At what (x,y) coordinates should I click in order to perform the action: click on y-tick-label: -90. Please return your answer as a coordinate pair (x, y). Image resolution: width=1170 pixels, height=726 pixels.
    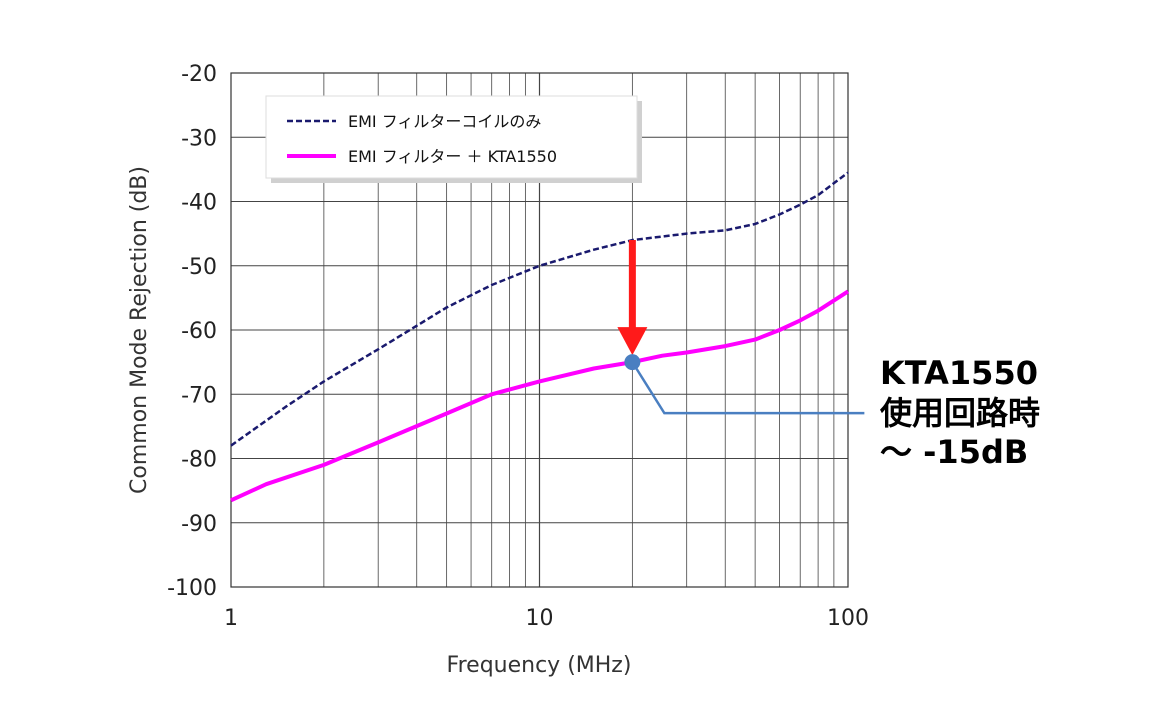
    Looking at the image, I should click on (199, 524).